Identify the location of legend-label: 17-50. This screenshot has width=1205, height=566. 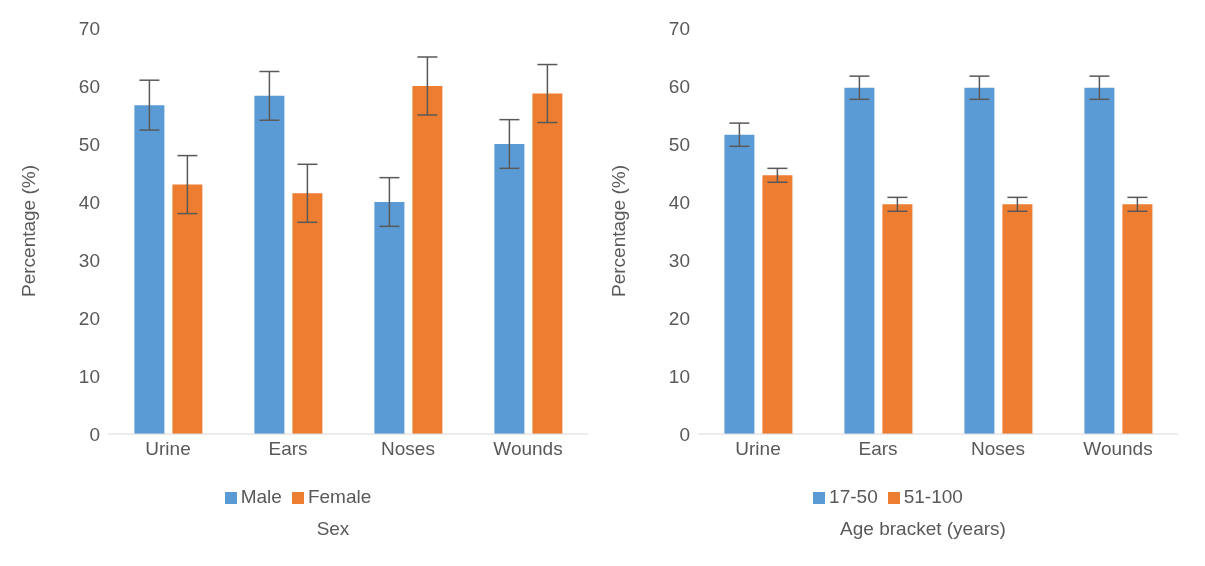
(853, 496).